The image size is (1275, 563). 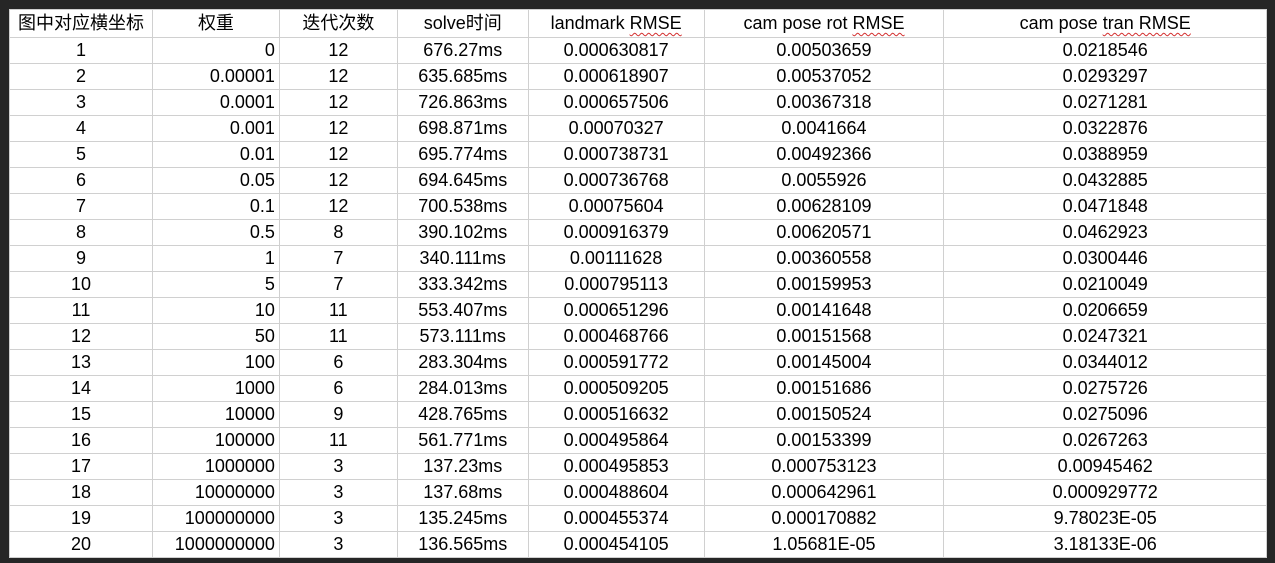 I want to click on cell-weight: 100000000, so click(x=215, y=518).